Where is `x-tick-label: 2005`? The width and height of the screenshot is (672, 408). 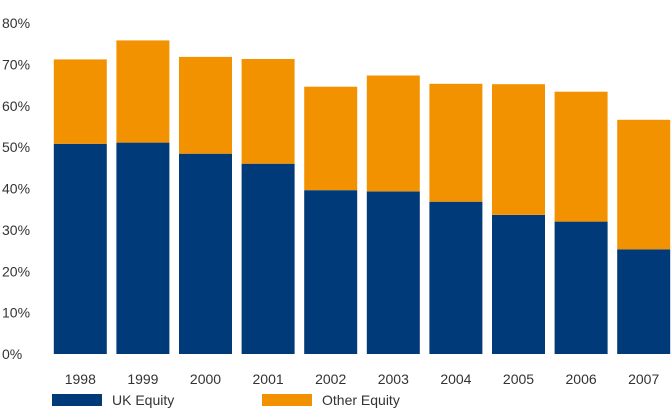
x-tick-label: 2005 is located at coordinates (518, 379).